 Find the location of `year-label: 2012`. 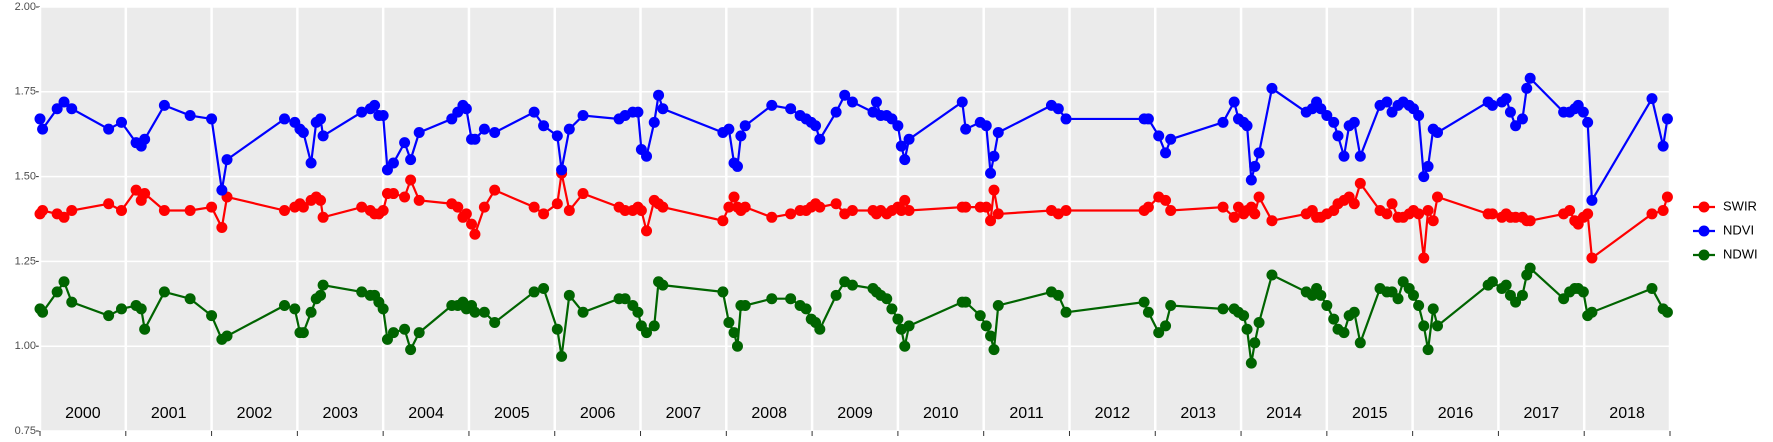

year-label: 2012 is located at coordinates (1113, 413).